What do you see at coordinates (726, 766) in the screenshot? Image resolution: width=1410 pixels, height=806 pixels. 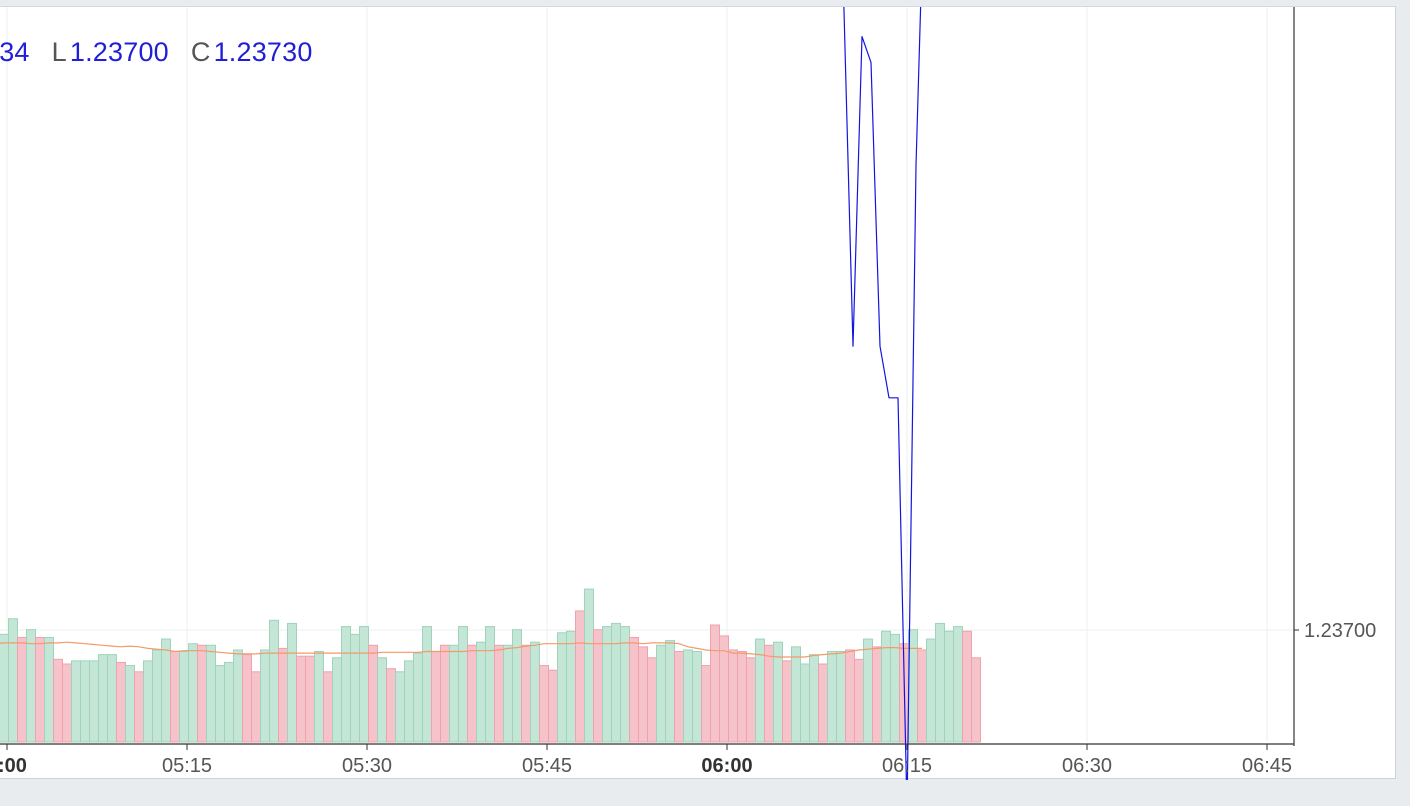 I see `x-tick-label: 06:00` at bounding box center [726, 766].